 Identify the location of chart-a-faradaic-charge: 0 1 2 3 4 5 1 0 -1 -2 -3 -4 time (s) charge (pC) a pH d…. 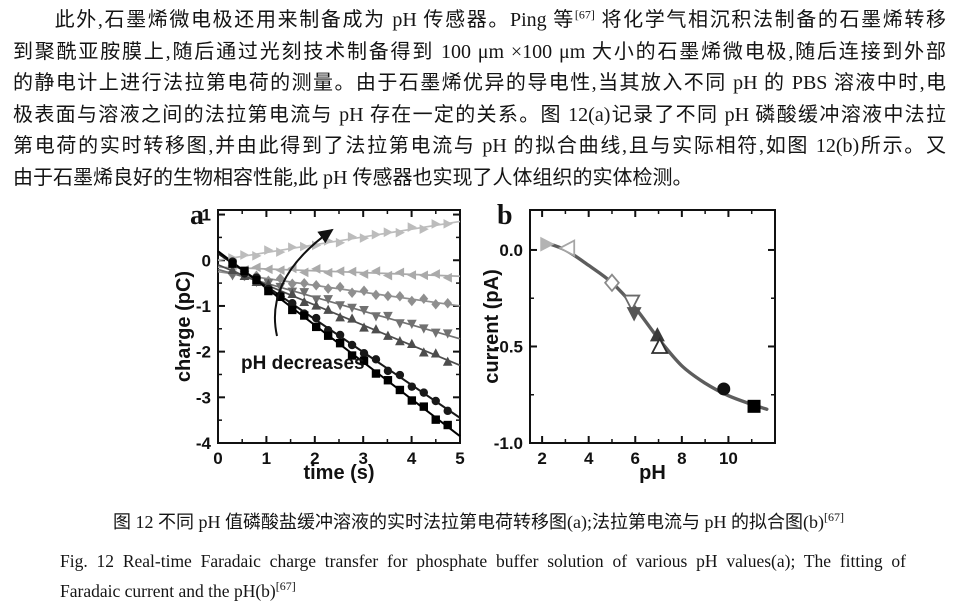
(319, 342).